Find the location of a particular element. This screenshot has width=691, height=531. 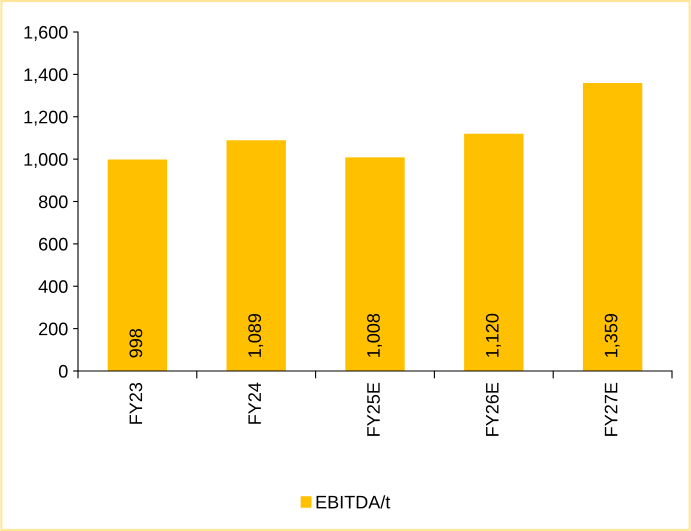

y-tick-label: 400 is located at coordinates (53, 286).